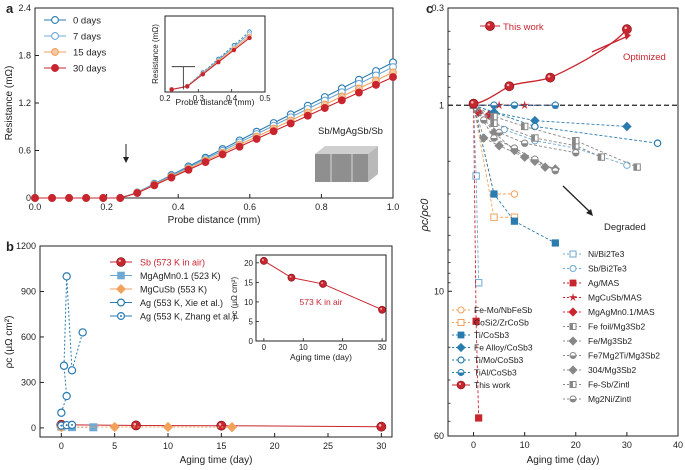  Describe the element at coordinates (165, 98) in the screenshot. I see `inset-a-xtick-label: 0.2` at that location.